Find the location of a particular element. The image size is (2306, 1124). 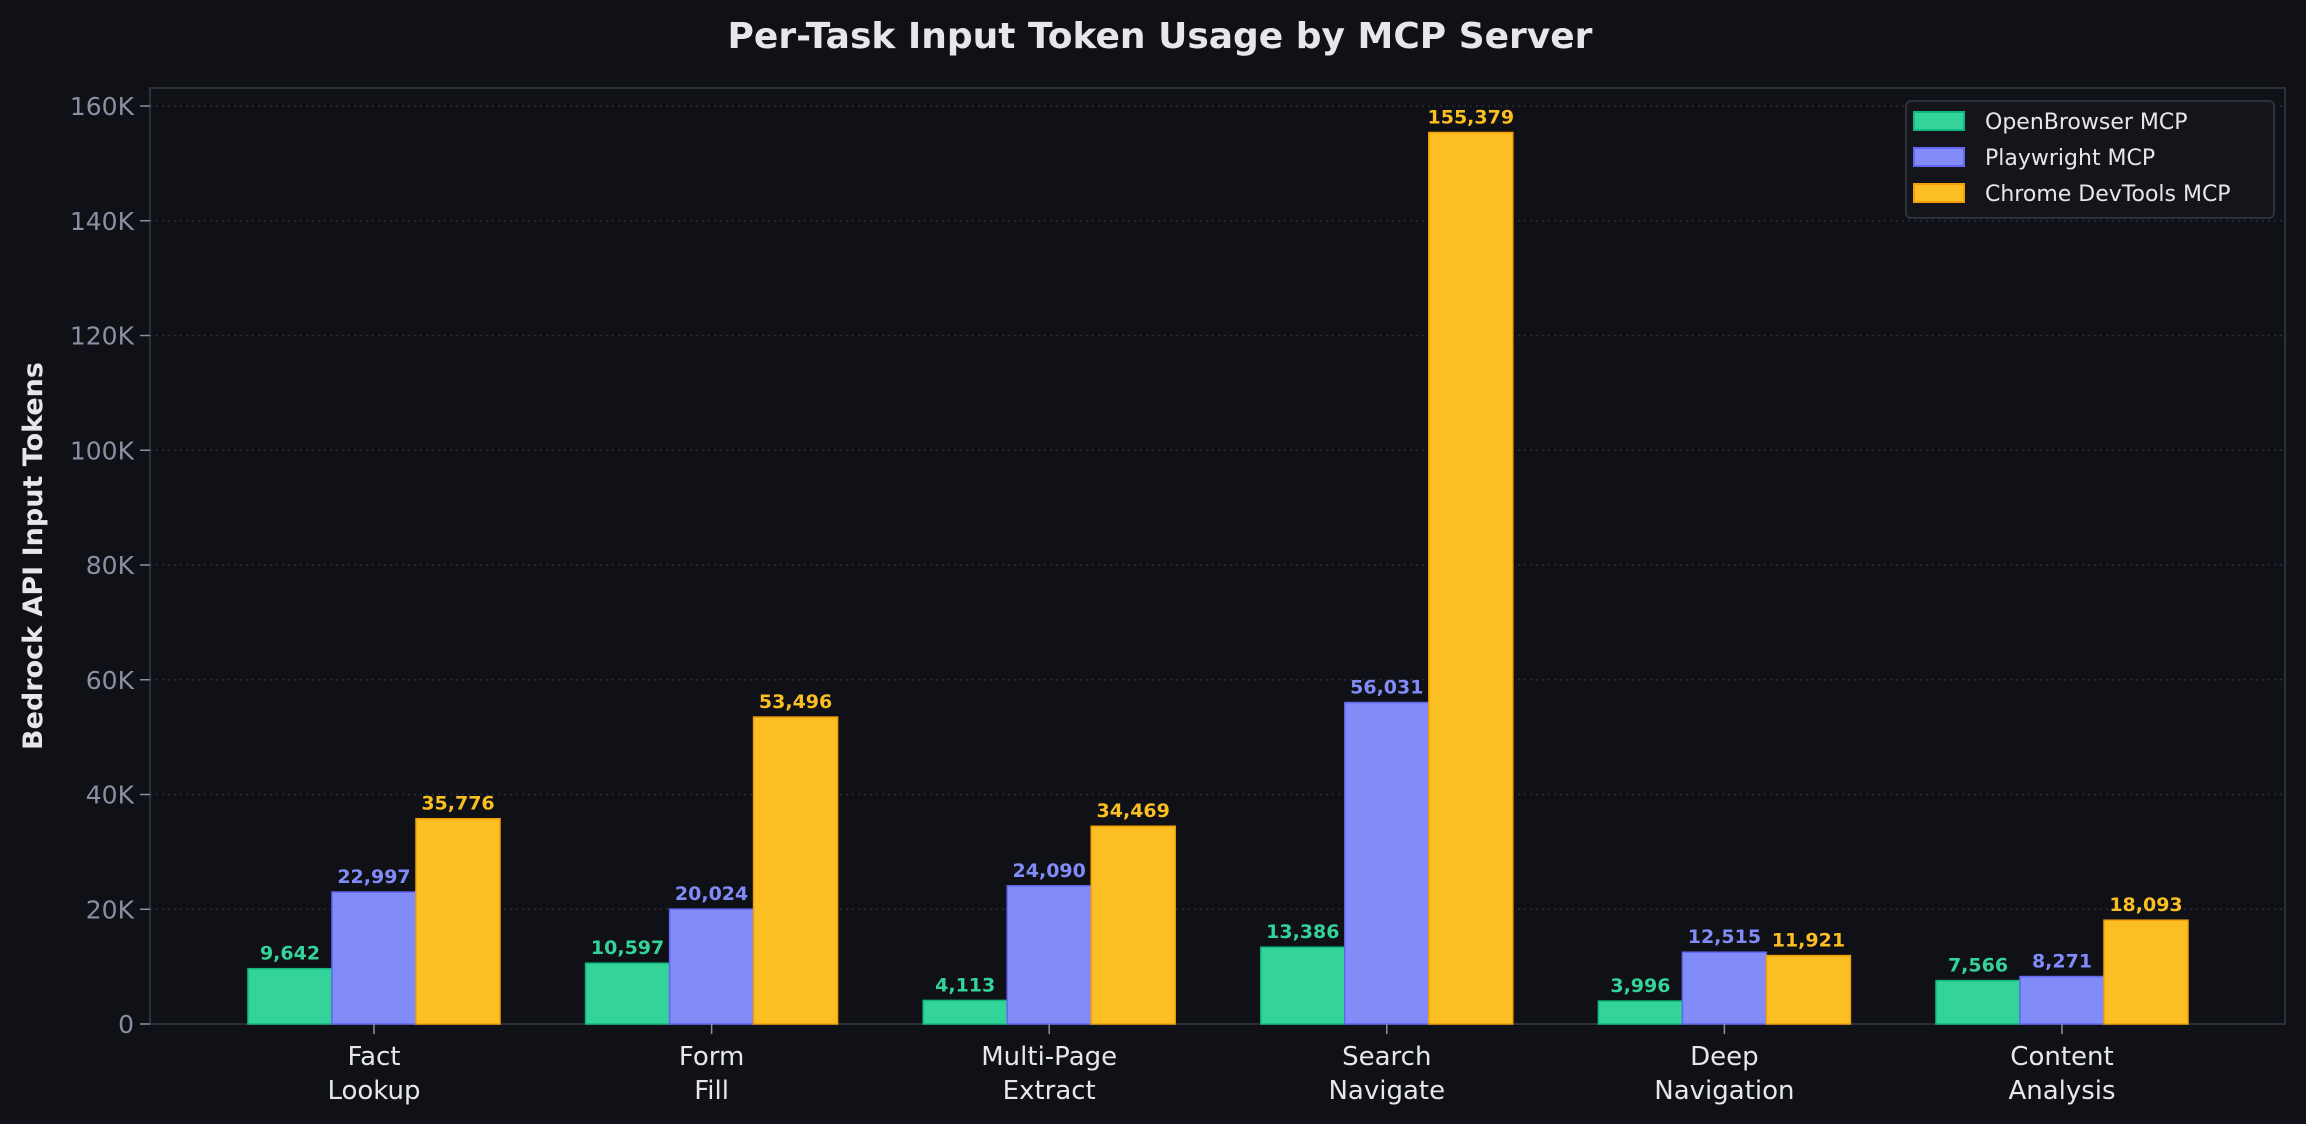

data-label: 3,996 is located at coordinates (1640, 986).